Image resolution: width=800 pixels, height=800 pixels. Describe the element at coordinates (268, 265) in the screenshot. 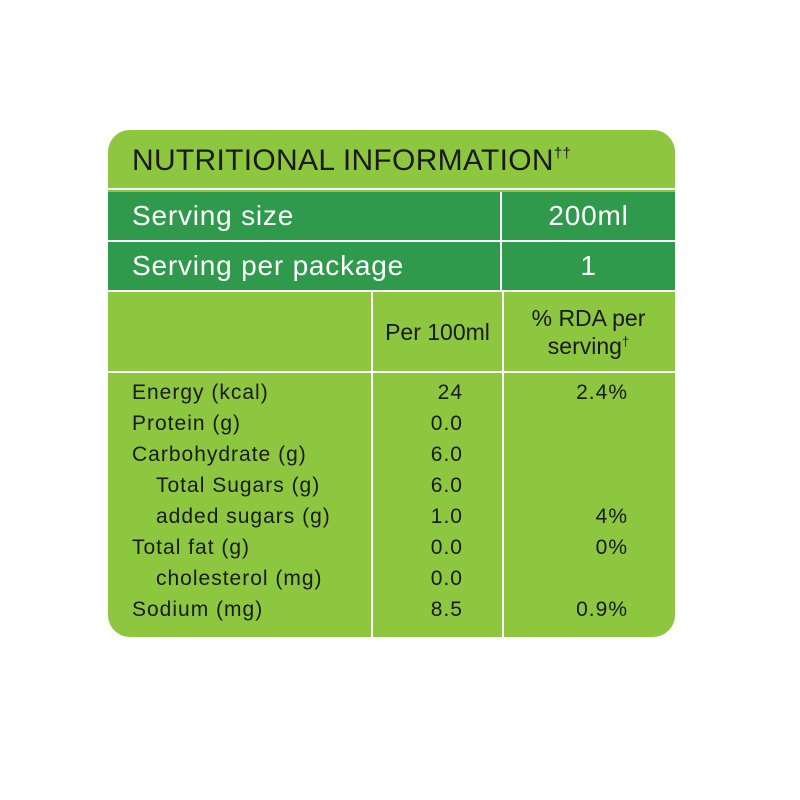

I see `serving-label: Serving per package` at that location.